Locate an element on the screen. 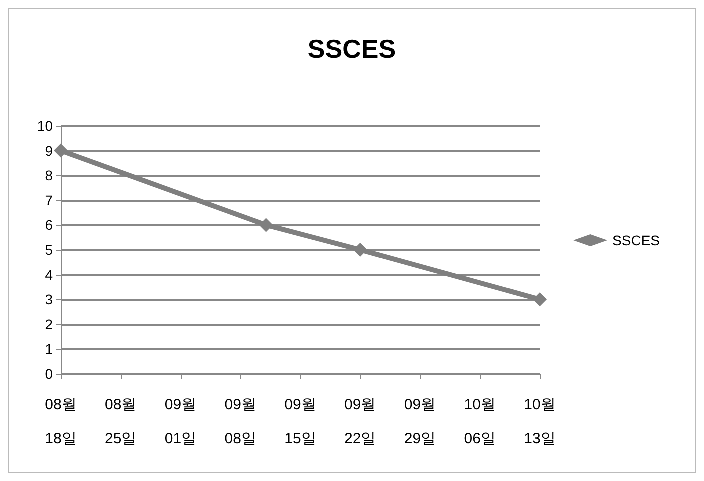  x-tick-label: 08월 25일 is located at coordinates (121, 422).